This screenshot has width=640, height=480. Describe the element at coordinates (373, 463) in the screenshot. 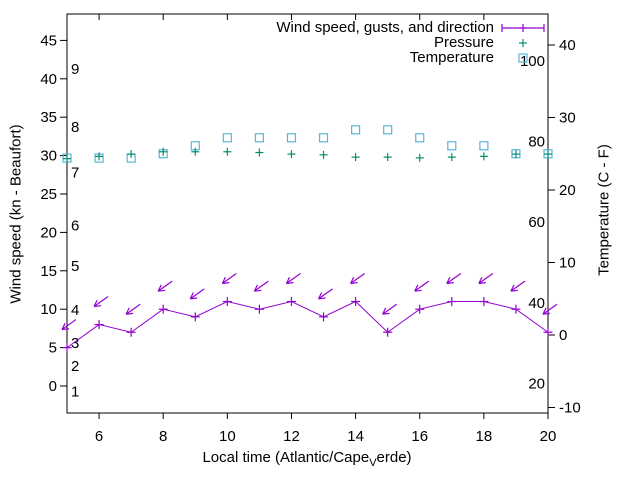

I see `x-axis-label-subscript: V` at that location.